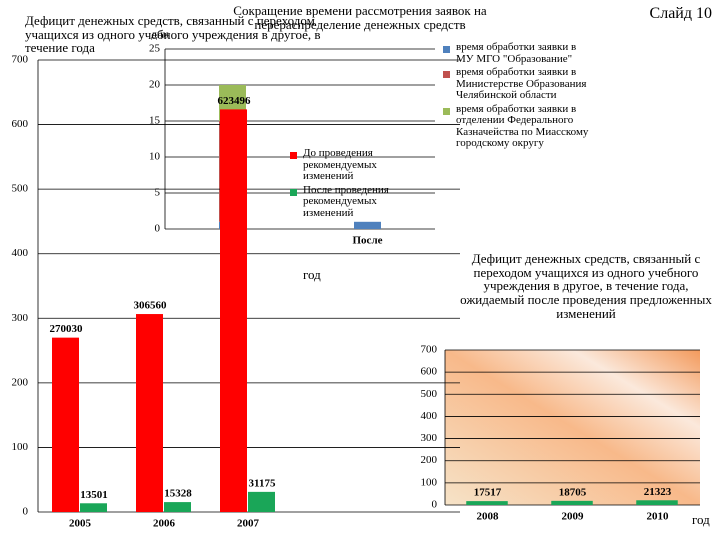  I want to click on y-tick-label: 20, so click(155, 85).